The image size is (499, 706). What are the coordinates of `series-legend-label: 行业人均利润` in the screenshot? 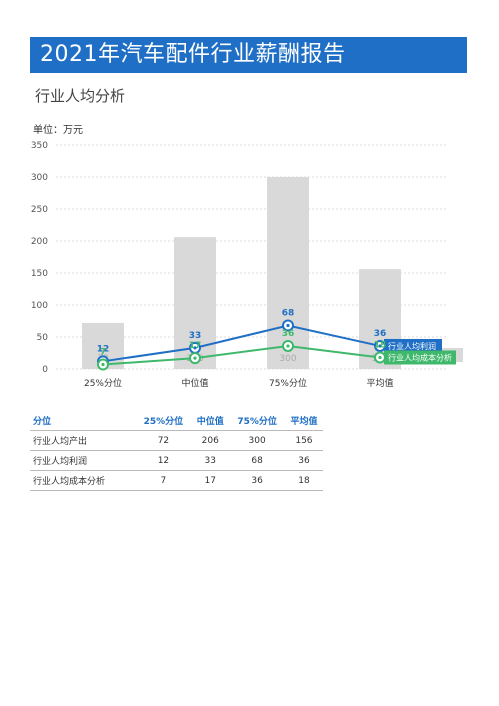 It's located at (412, 346).